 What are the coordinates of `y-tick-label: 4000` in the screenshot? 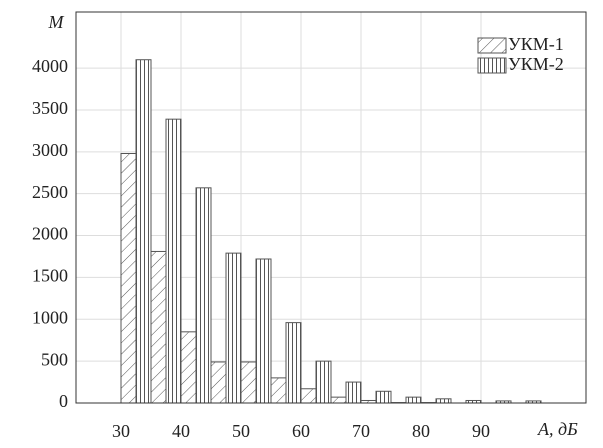 It's located at (50, 66).